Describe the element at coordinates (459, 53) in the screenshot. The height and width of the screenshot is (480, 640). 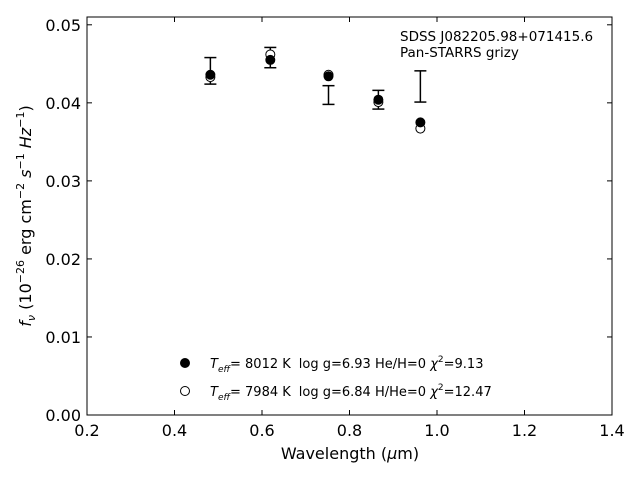
I see `survey-name-annotation: Pan-STARRS grizy` at that location.